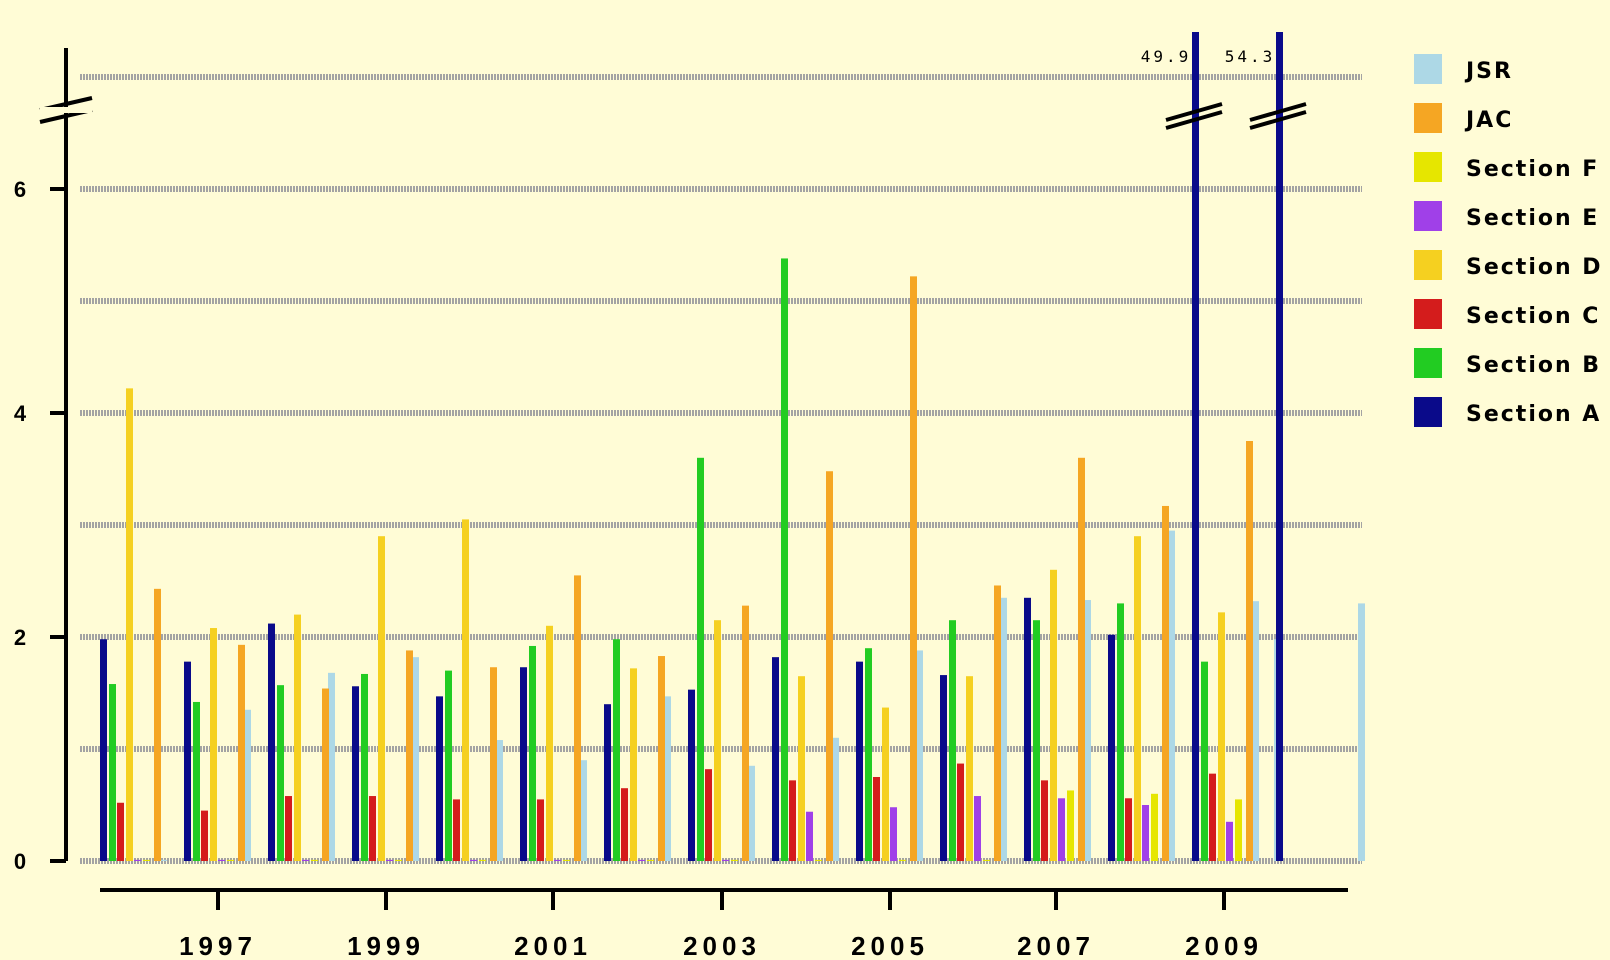 The height and width of the screenshot is (960, 1610). Describe the element at coordinates (20, 413) in the screenshot. I see `y-tick-label: 4` at that location.